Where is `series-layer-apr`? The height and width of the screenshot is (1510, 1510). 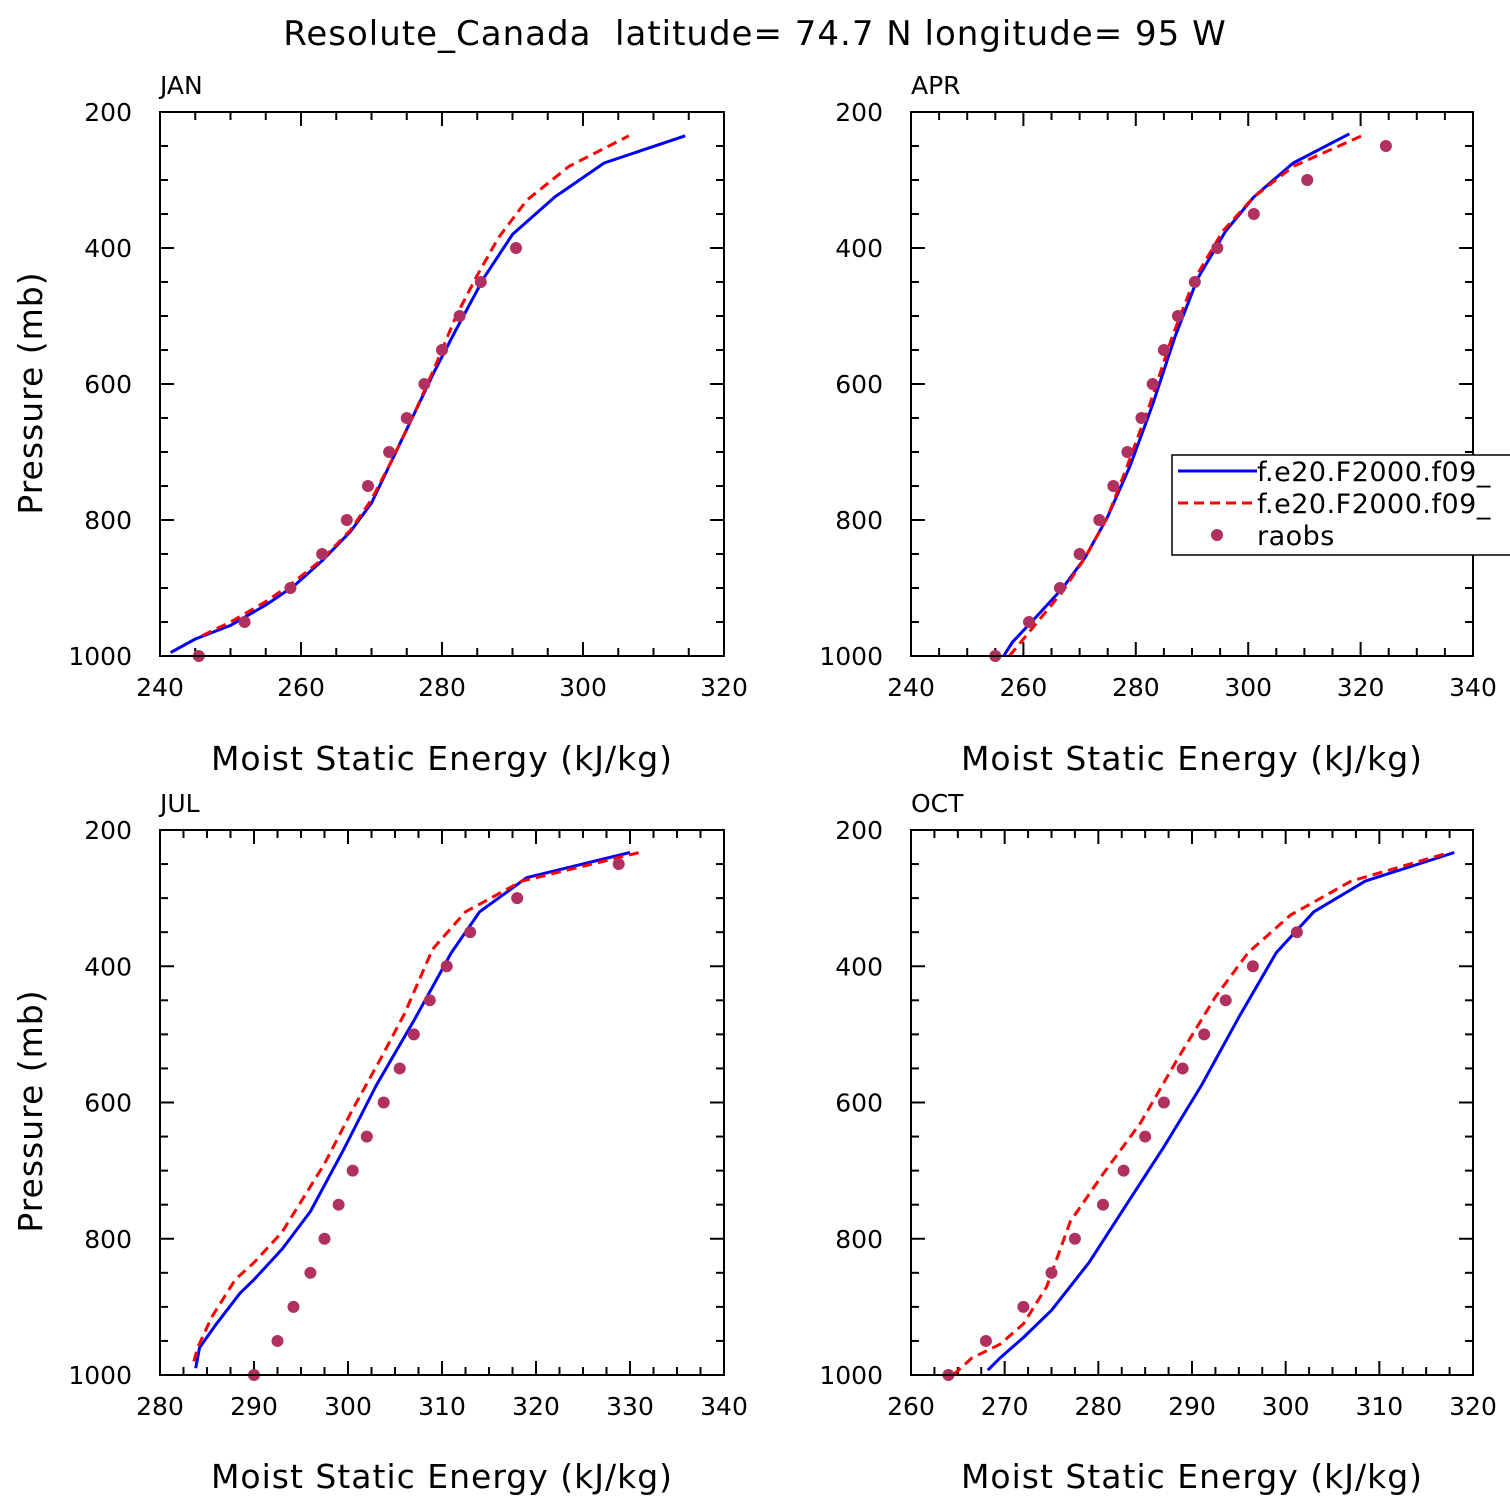 series-layer-apr is located at coordinates (1190, 397).